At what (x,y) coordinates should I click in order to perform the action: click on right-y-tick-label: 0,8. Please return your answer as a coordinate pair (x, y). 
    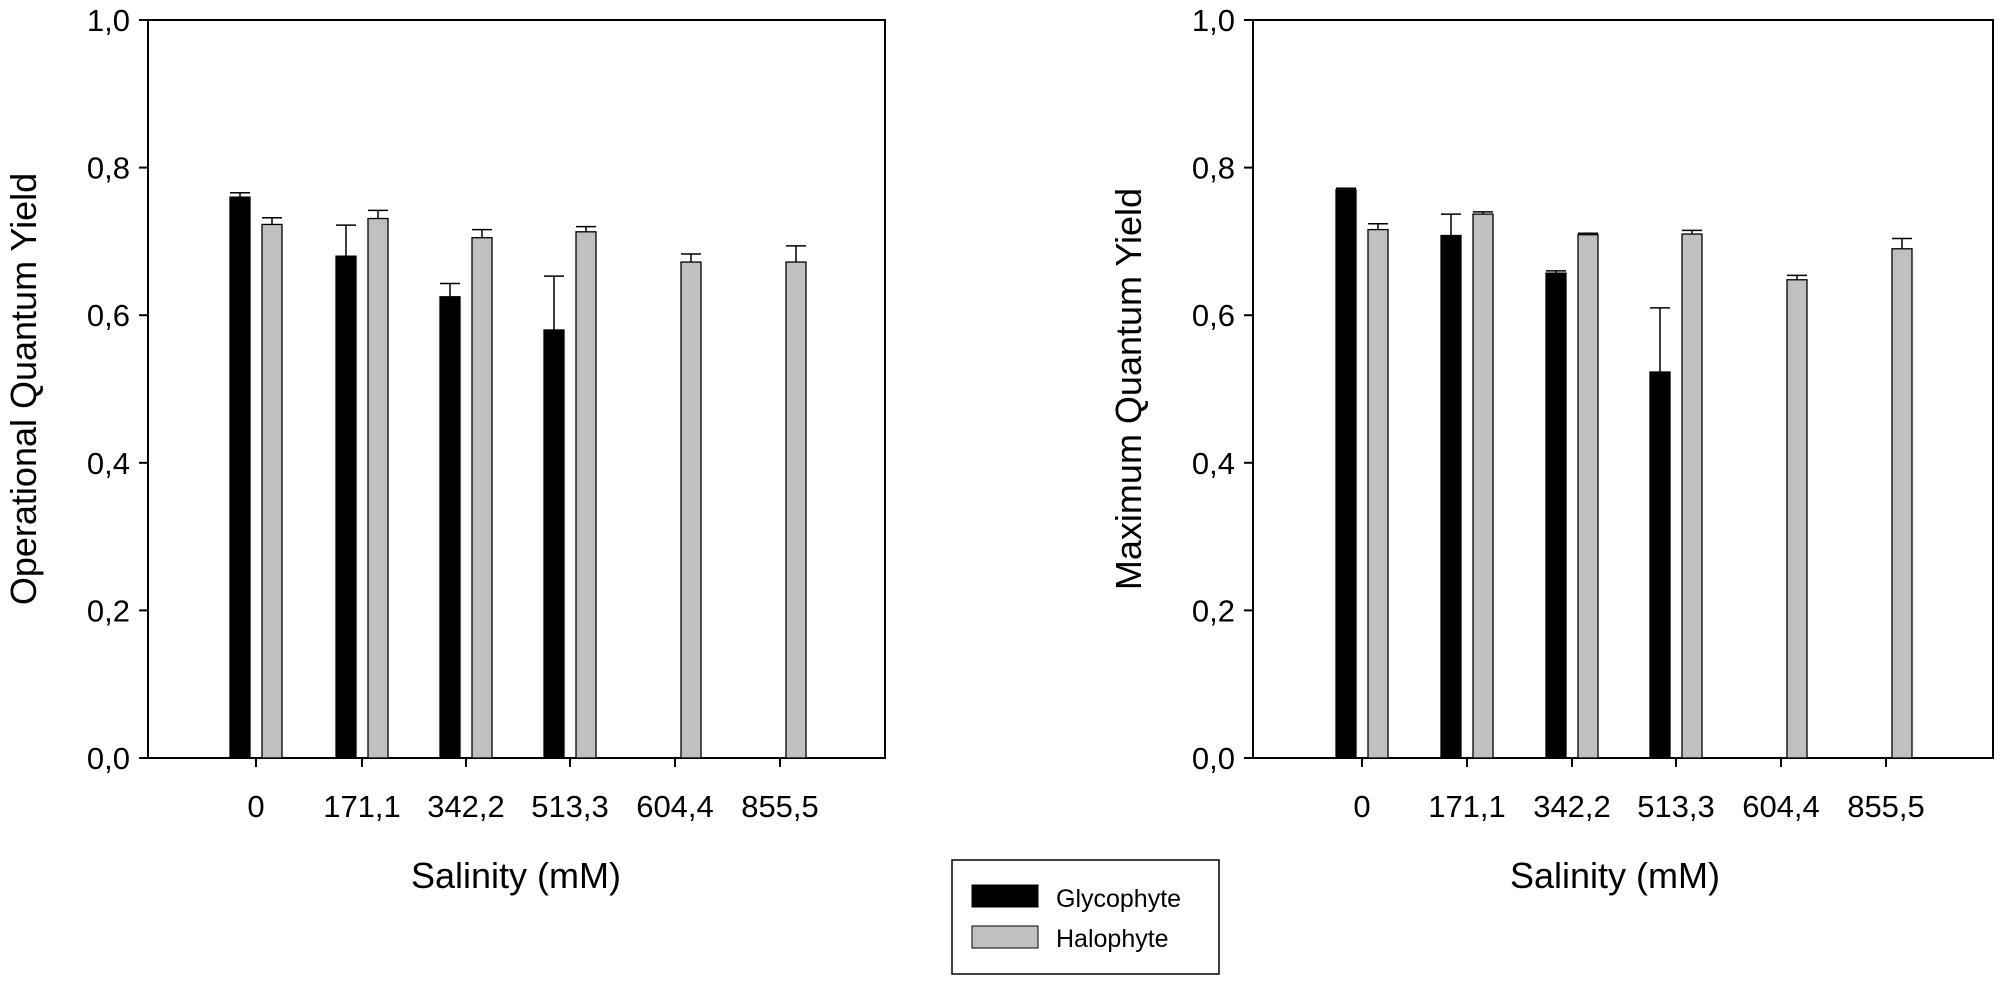
    Looking at the image, I should click on (1213, 168).